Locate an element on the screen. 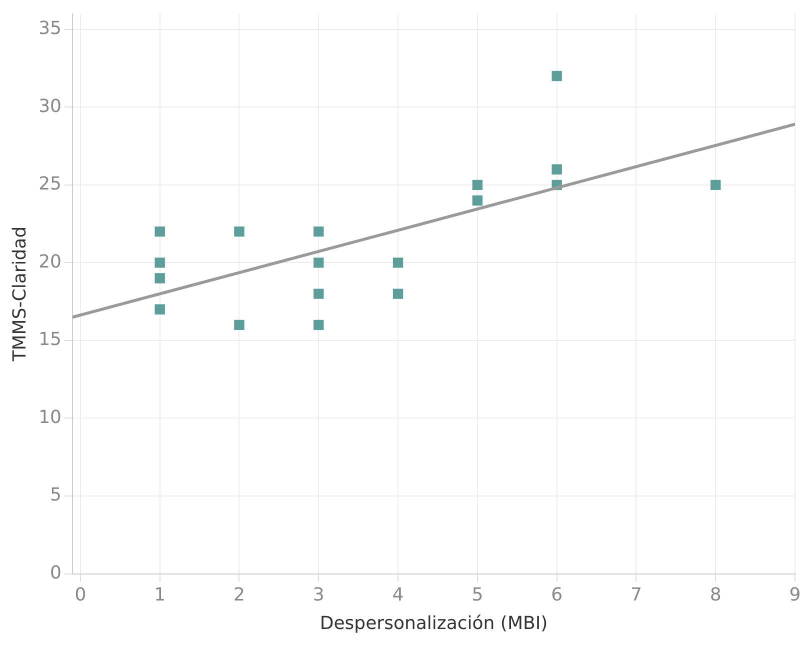 The width and height of the screenshot is (809, 647). y-tick-label: 20 is located at coordinates (50, 261).